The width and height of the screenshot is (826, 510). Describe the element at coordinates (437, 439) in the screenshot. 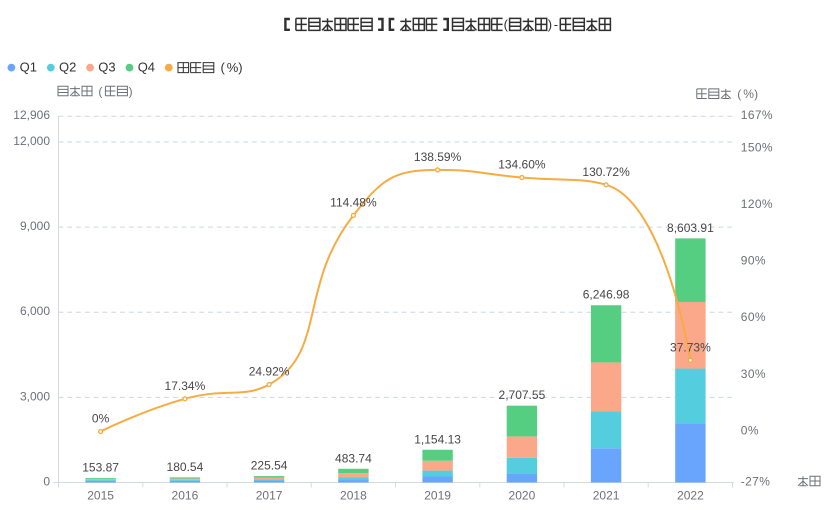

I see `svg-text: 1,154.13` at that location.